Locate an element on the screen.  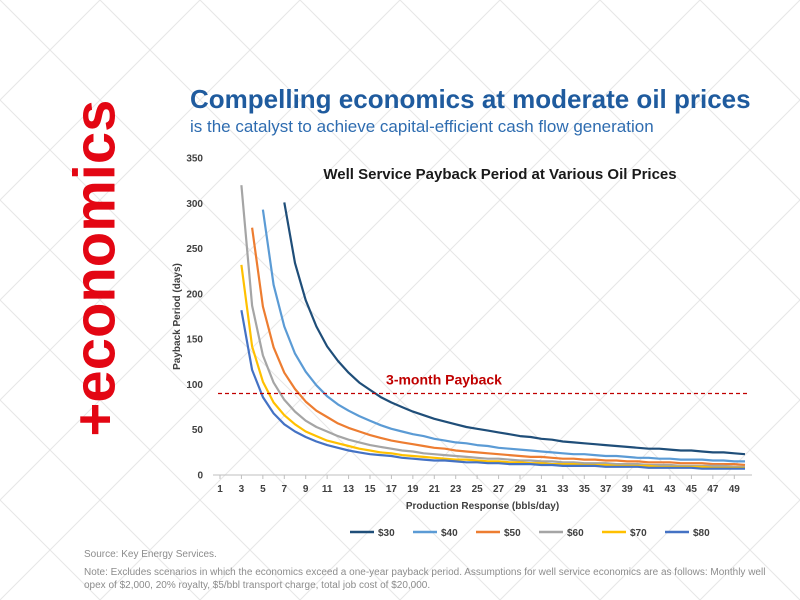
x-axis-label: Production Response (bbls/day) is located at coordinates (482, 506).